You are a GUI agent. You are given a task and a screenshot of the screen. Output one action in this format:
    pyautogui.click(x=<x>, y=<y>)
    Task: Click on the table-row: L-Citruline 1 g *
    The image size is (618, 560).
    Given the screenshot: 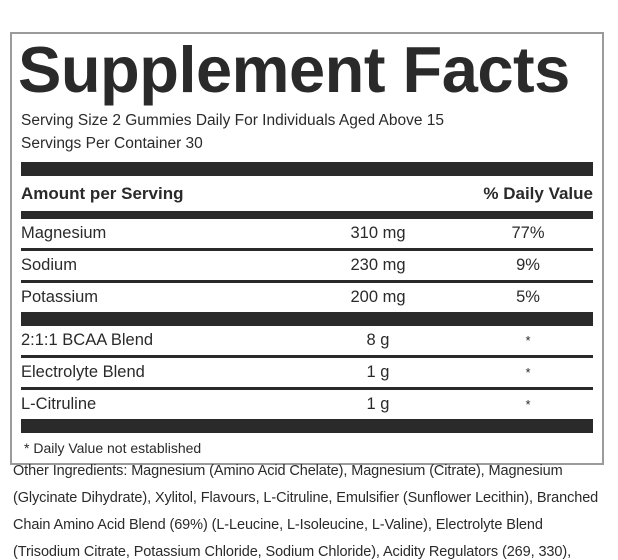 What is the action you would take?
    pyautogui.click(x=307, y=404)
    